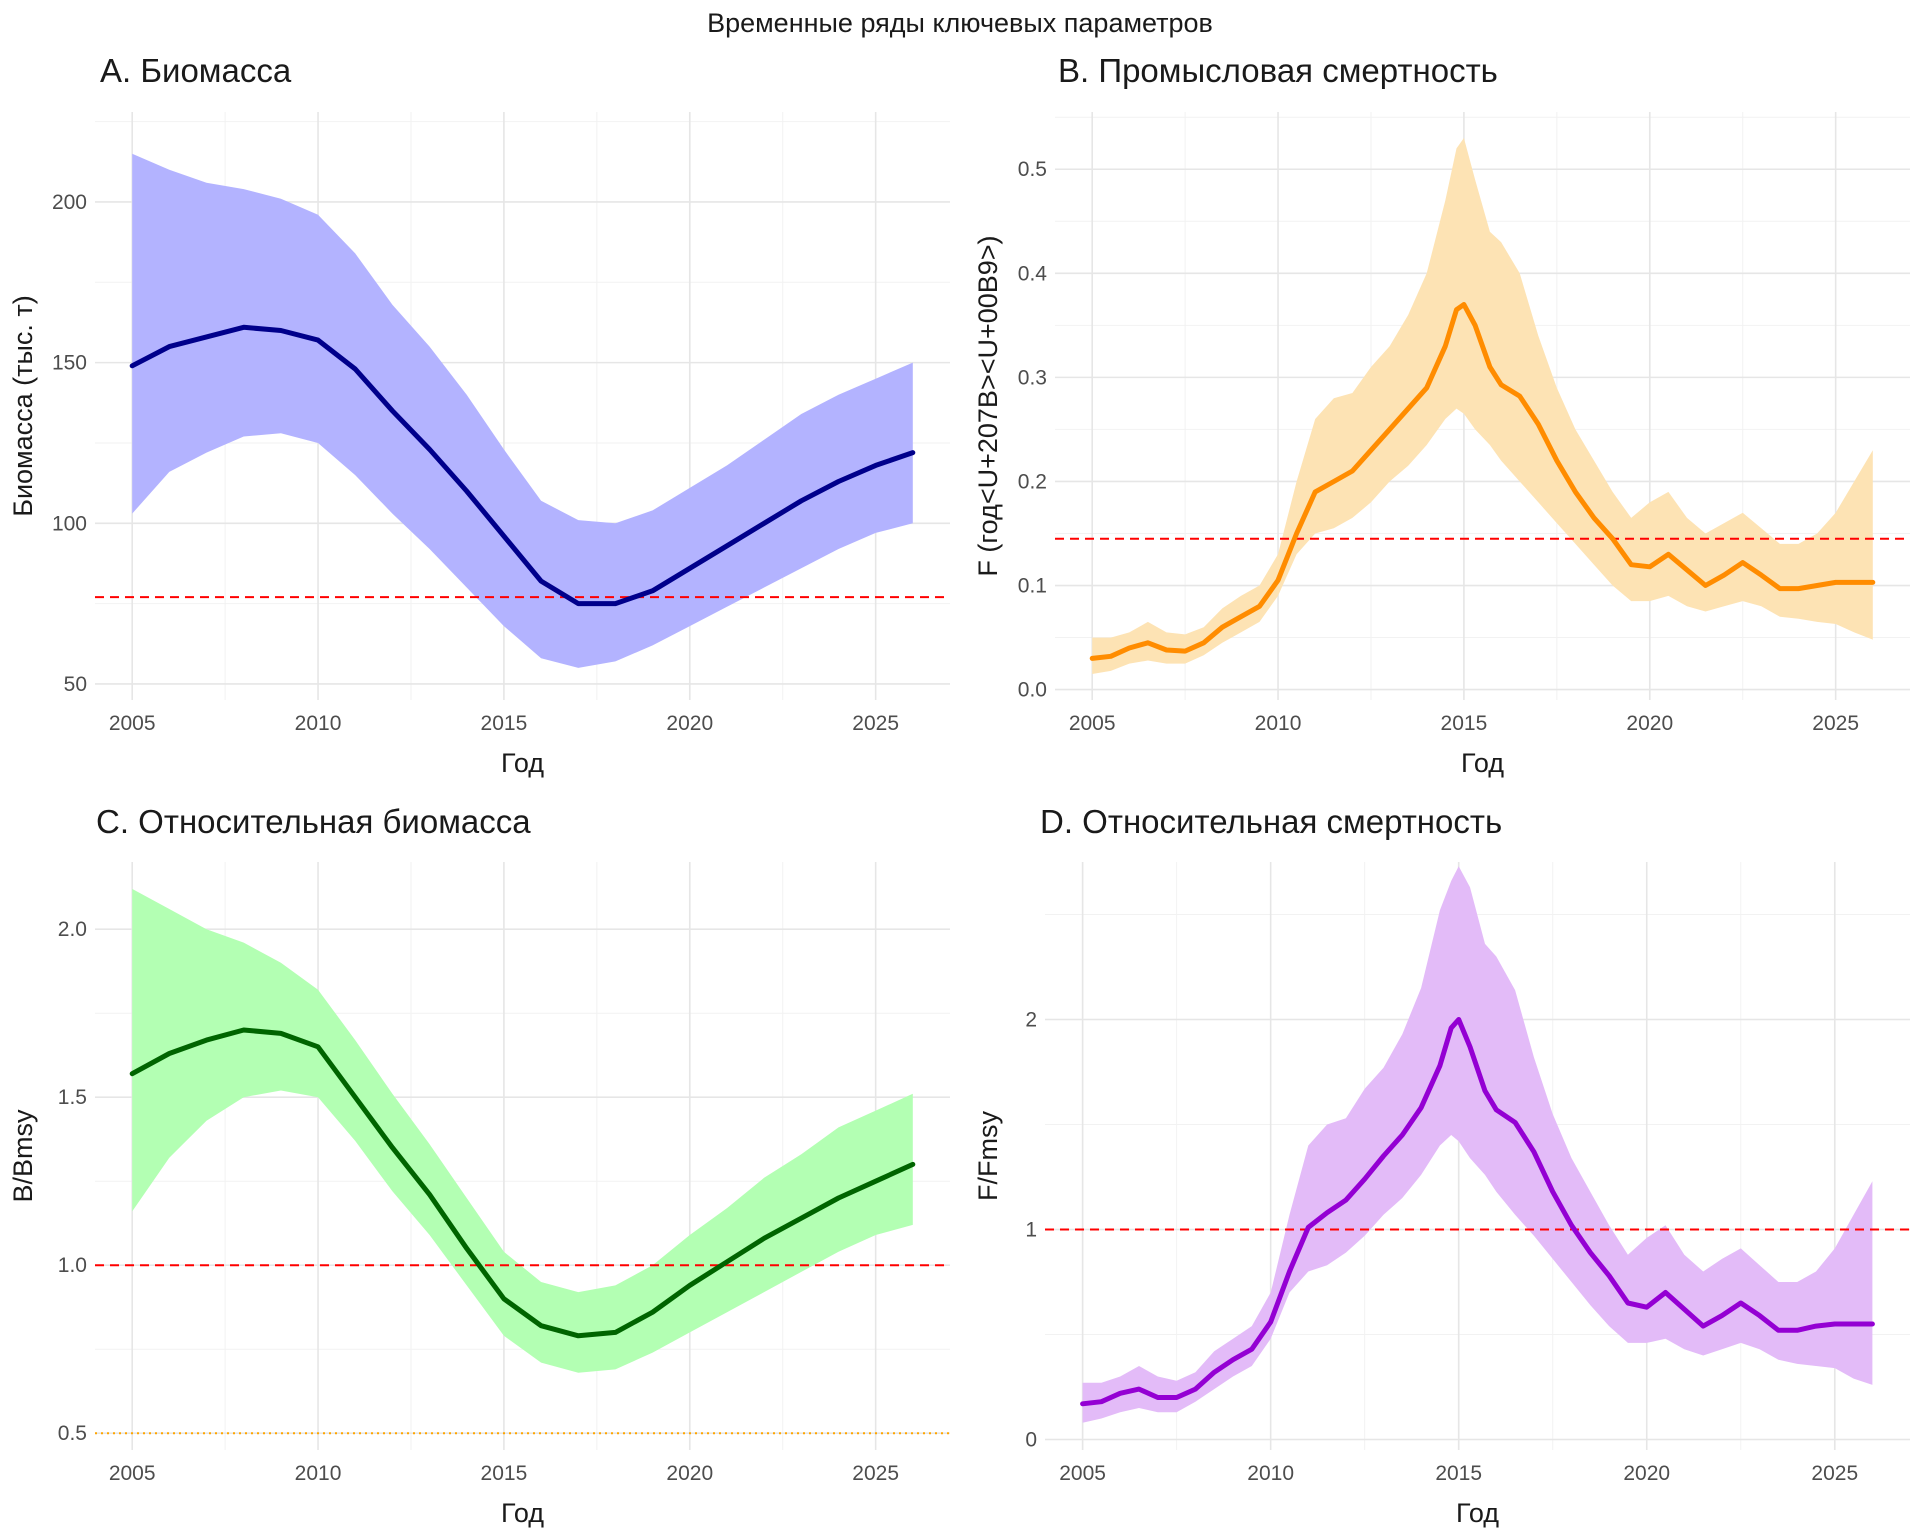 The width and height of the screenshot is (1920, 1536). I want to click on y-tick-label: 200, so click(69, 202).